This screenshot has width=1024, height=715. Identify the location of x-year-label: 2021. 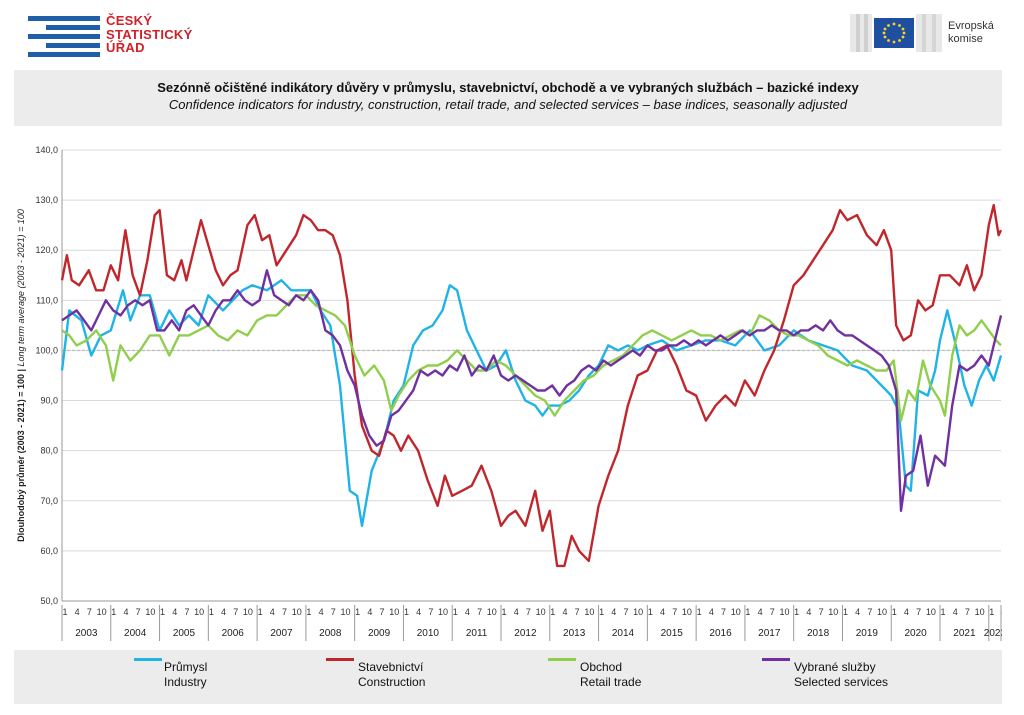
(964, 633).